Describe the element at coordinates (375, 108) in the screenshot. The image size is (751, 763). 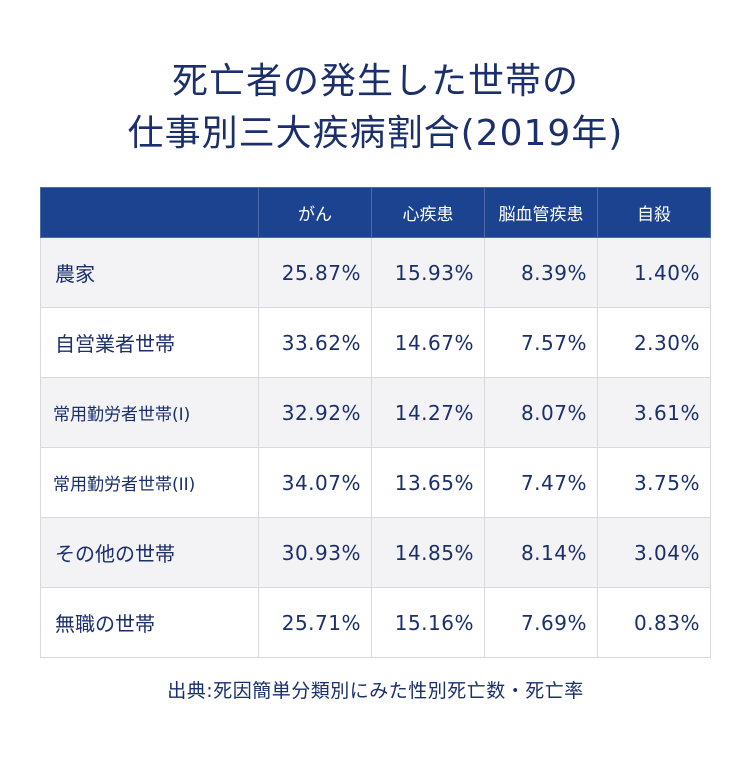
I see `chart-title: 死亡者の発生した世帯の 仕事別三大疾病割合(2019年)` at that location.